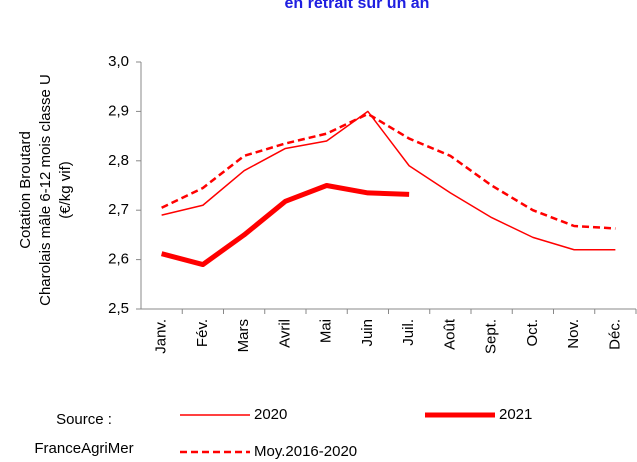  What do you see at coordinates (326, 331) in the screenshot?
I see `x-tick-label: Mai` at bounding box center [326, 331].